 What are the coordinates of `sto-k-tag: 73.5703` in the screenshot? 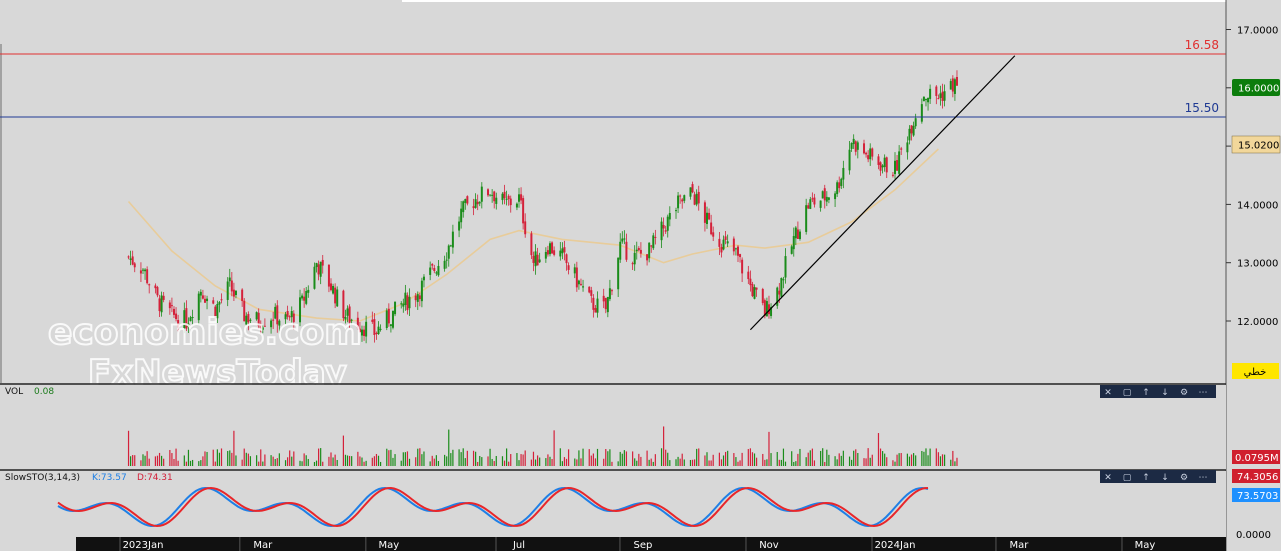 It's located at (1256, 495).